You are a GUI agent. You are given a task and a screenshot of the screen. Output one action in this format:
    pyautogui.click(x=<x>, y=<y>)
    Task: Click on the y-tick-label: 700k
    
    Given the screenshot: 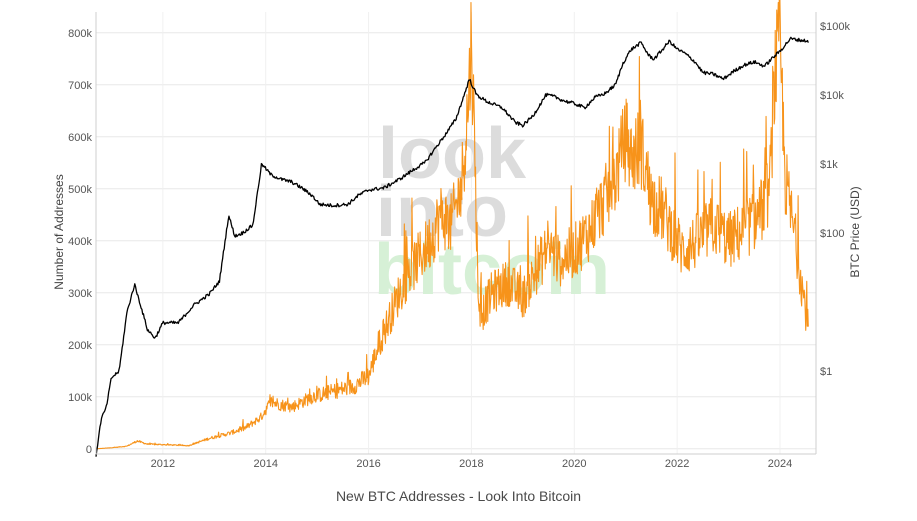 What is the action you would take?
    pyautogui.click(x=80, y=86)
    